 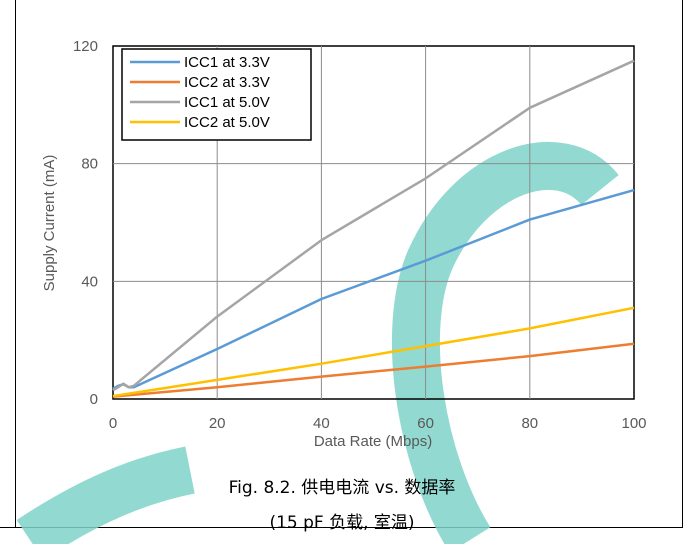 What do you see at coordinates (342, 488) in the screenshot?
I see `figure-caption-line1: Fig. 8.2. 供电电流 vs. 数据率` at bounding box center [342, 488].